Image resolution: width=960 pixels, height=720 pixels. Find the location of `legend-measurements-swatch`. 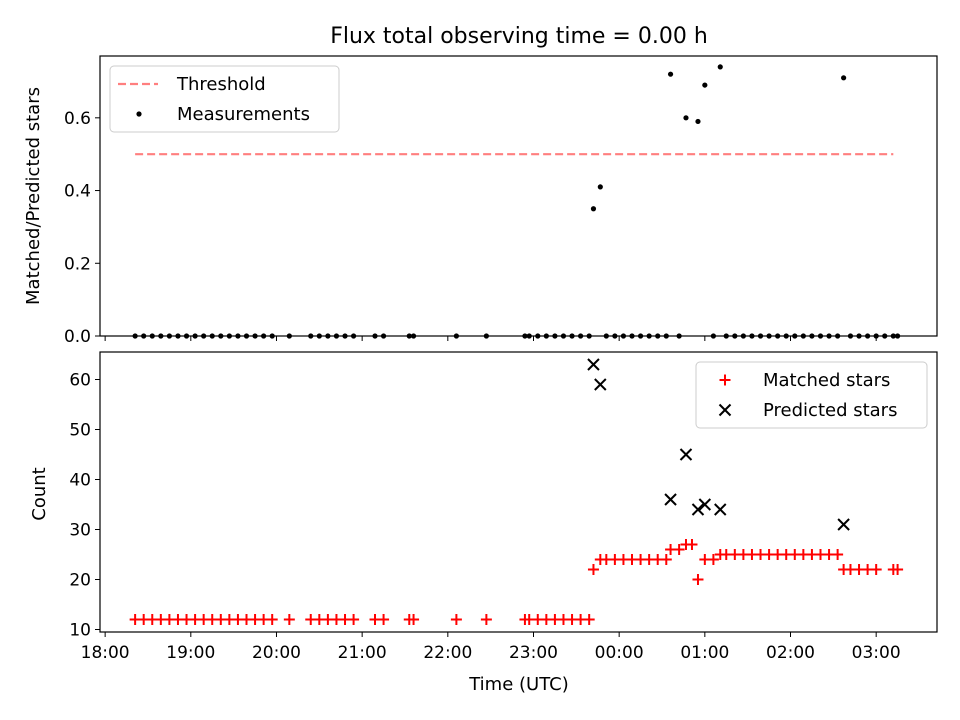

legend-measurements-swatch is located at coordinates (139, 114).